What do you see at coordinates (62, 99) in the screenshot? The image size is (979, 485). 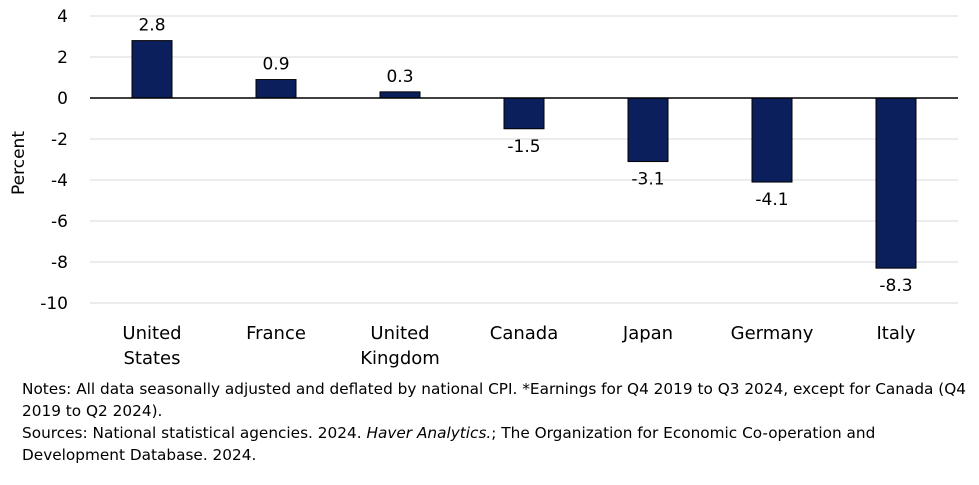 I see `y-tick-label: 0` at bounding box center [62, 99].